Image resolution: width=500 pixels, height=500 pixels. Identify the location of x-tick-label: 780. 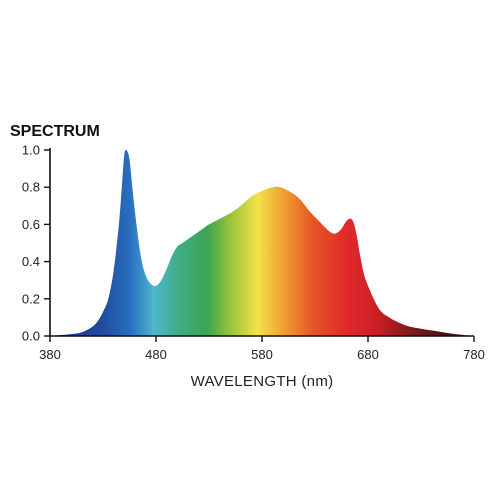
(474, 354).